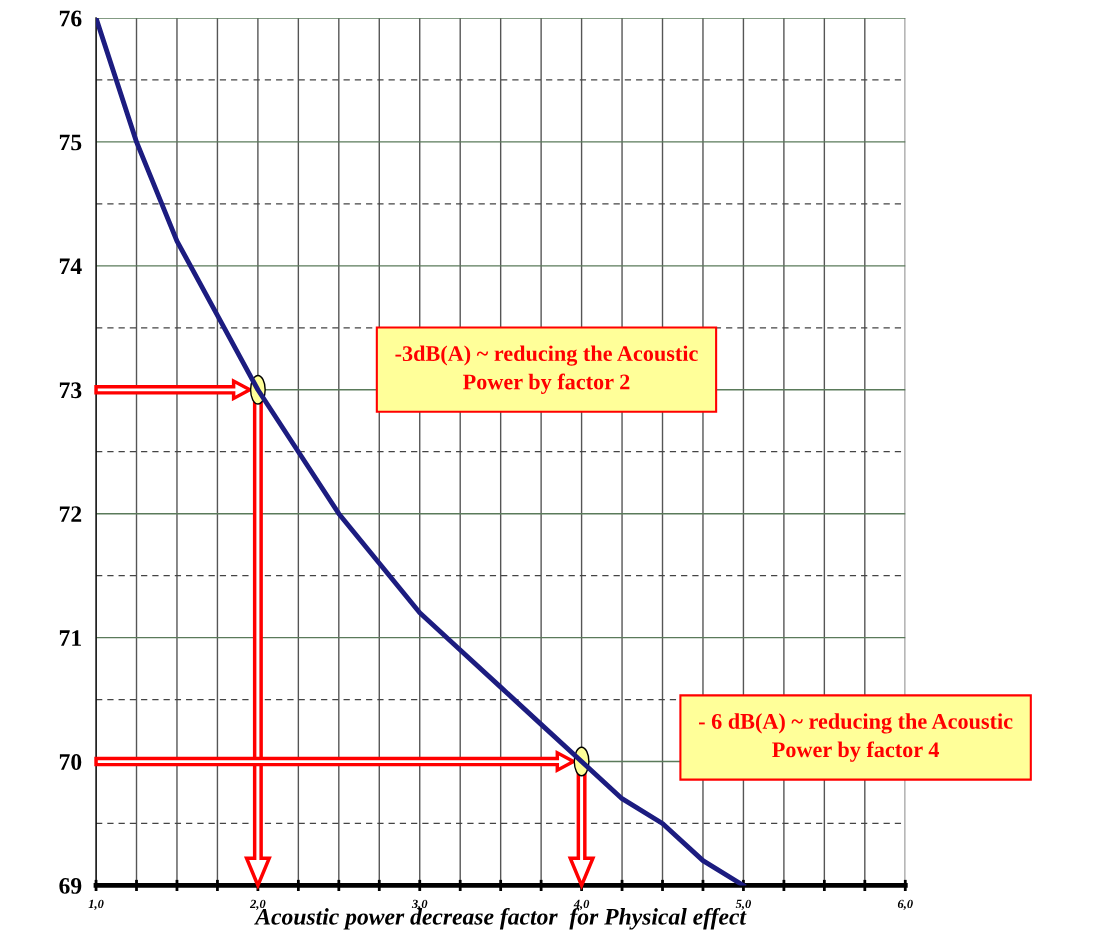  Describe the element at coordinates (70, 390) in the screenshot. I see `y-tick-label: 73` at that location.